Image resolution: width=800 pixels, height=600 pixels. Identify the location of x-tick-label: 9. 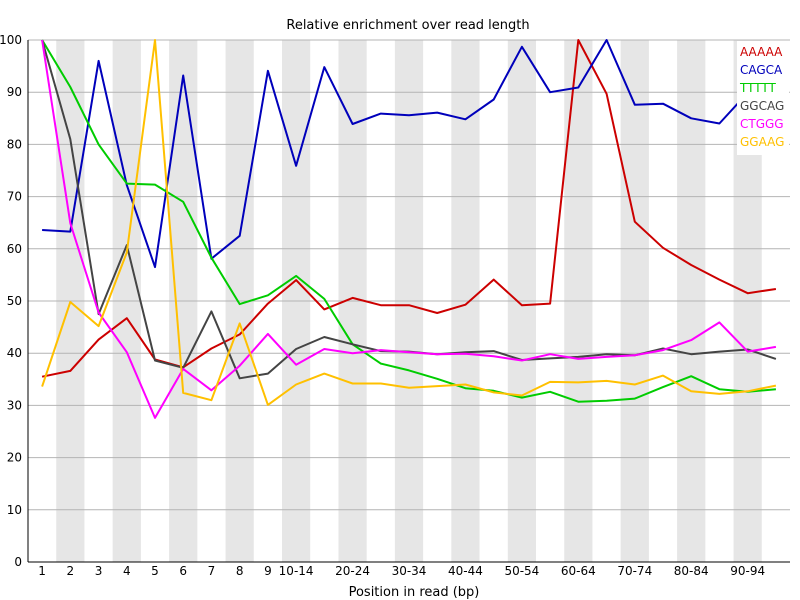
(268, 571).